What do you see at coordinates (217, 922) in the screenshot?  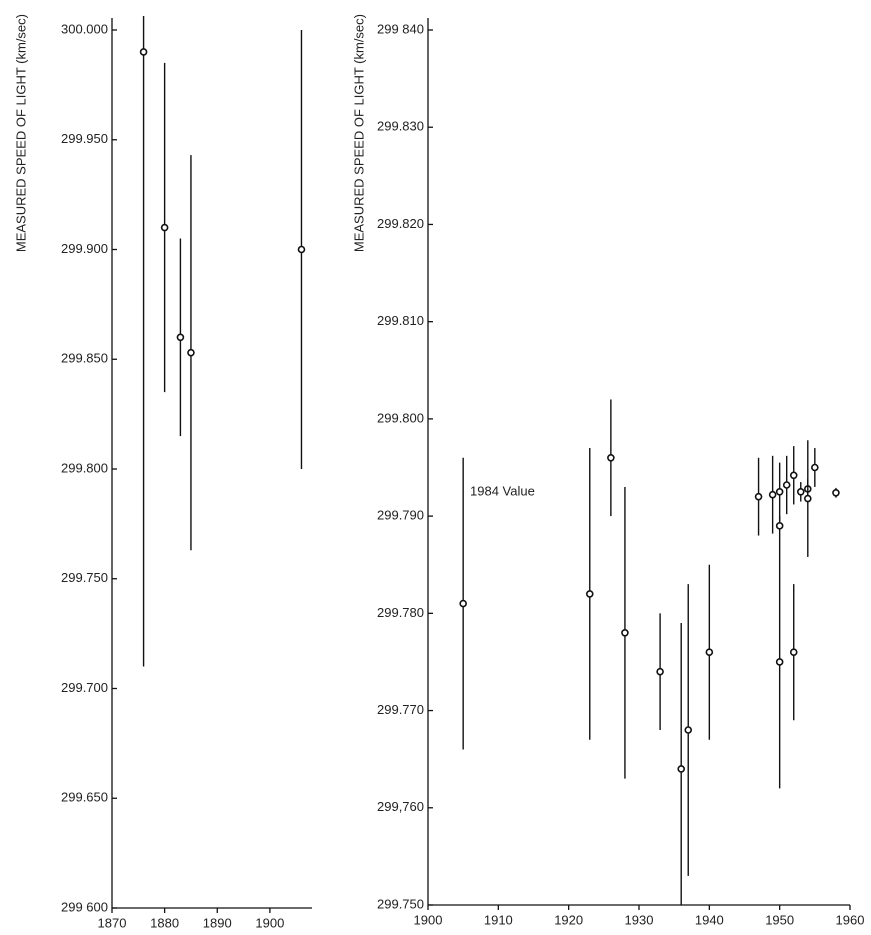 I see `x-tick-label: 1890` at bounding box center [217, 922].